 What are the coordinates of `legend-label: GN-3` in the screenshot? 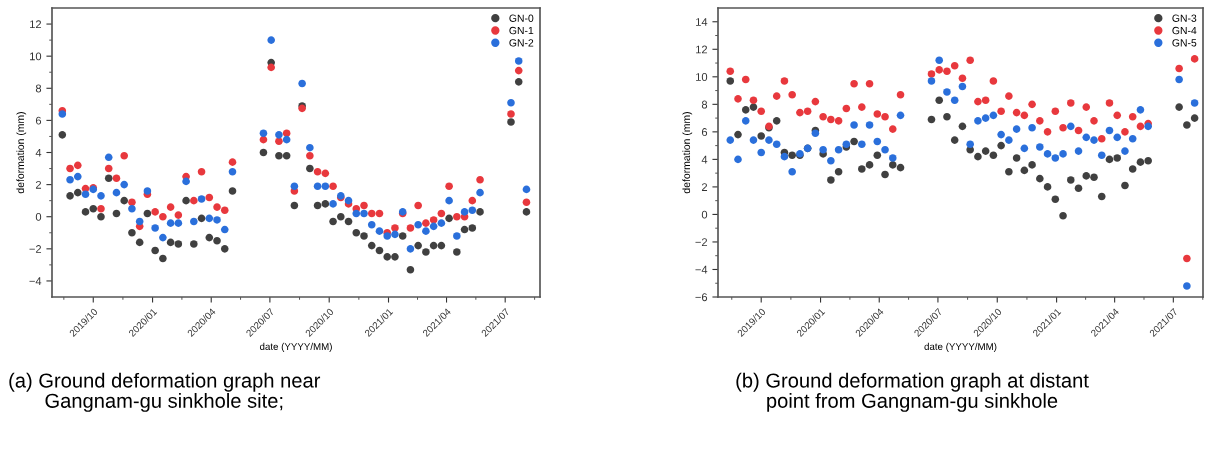 It's located at (1184, 18).